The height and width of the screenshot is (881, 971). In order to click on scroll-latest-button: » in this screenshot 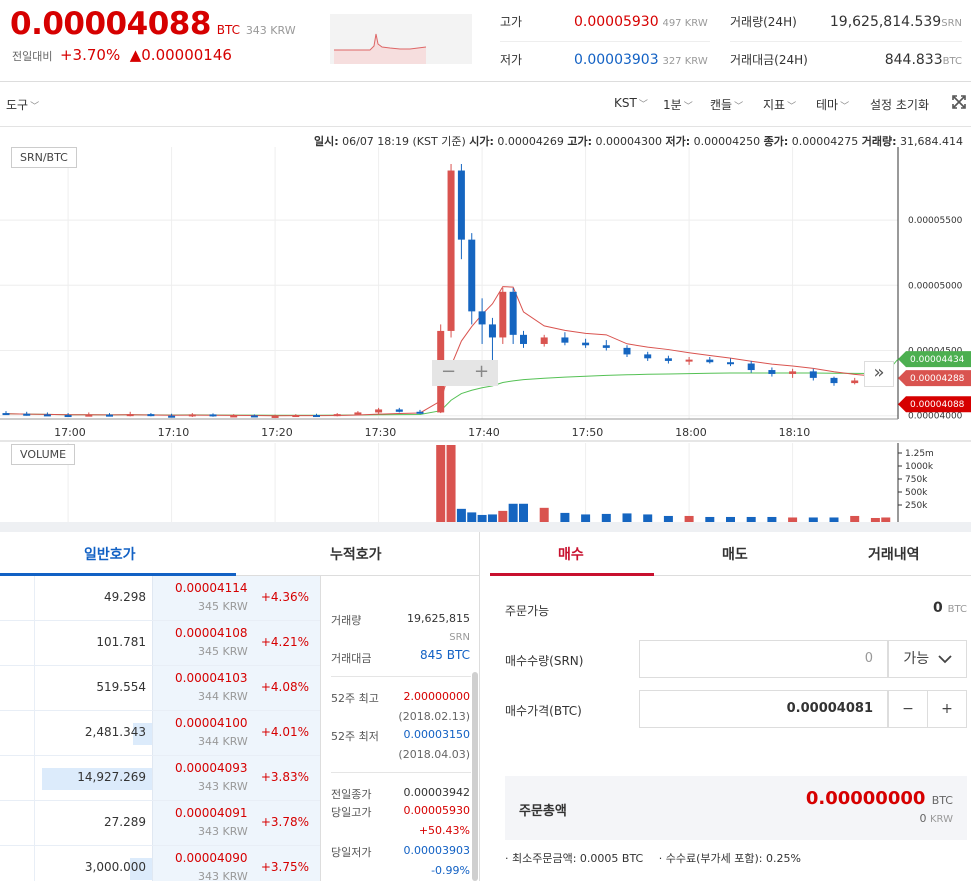, I will do `click(879, 374)`.